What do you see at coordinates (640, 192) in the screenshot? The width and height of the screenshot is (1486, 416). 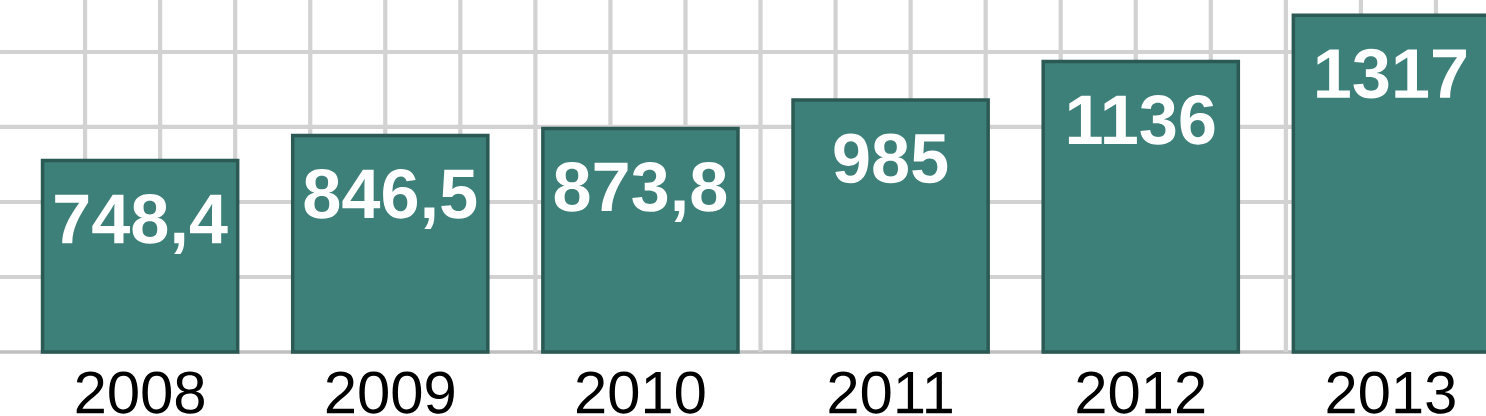 I see `data-label: 873,8` at bounding box center [640, 192].